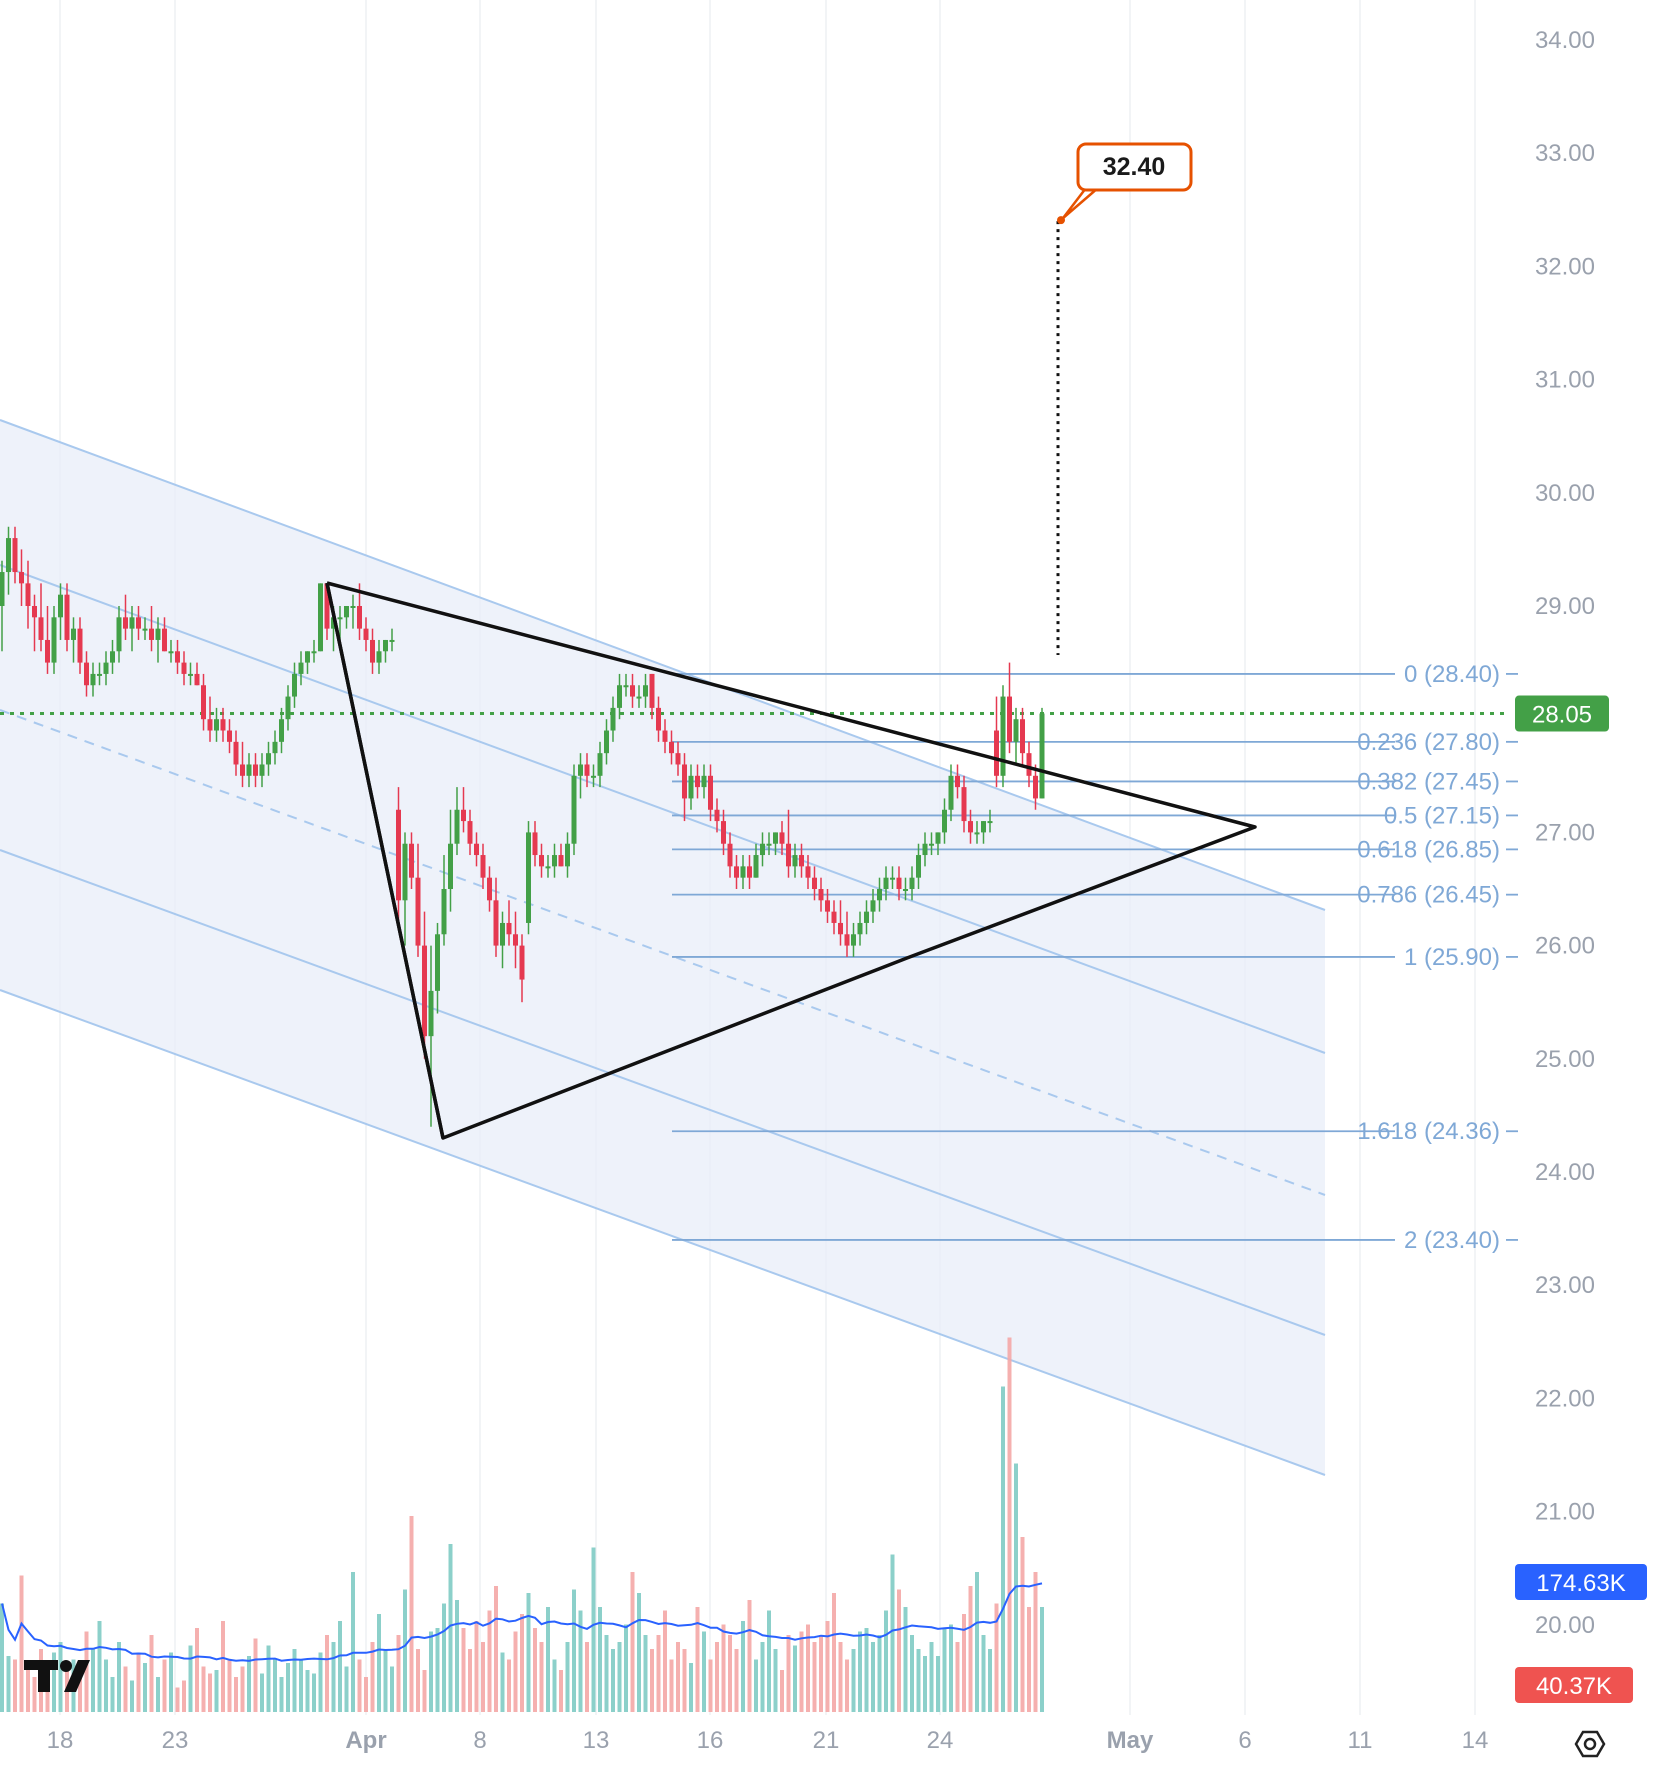 The image size is (1668, 1779). Describe the element at coordinates (1565, 1512) in the screenshot. I see `y-tick-label: 21.00` at that location.